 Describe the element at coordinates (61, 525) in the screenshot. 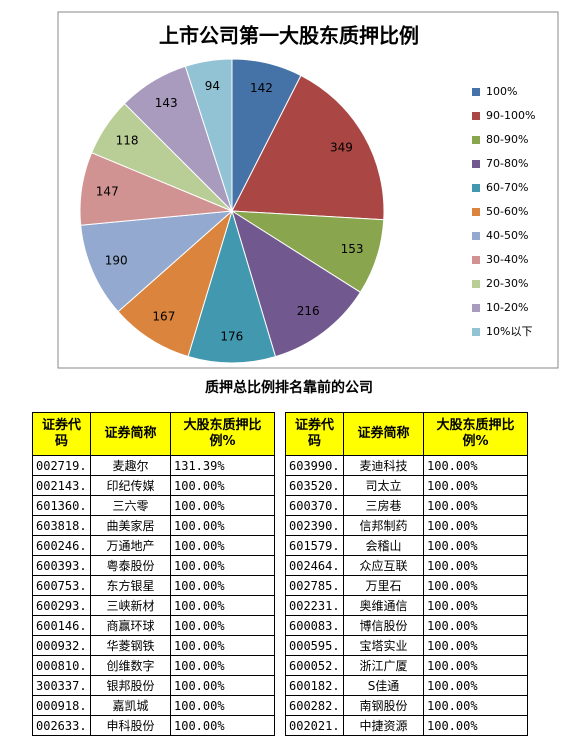

I see `table-cell: 603818.` at that location.